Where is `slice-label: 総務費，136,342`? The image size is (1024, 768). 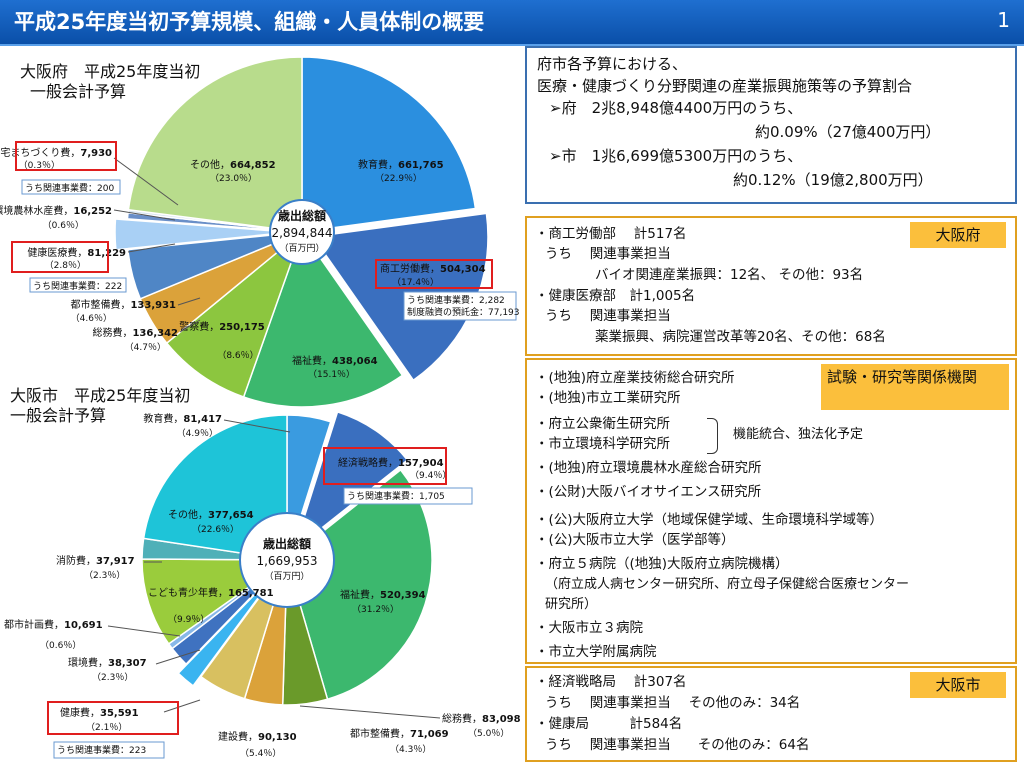 slice-label: 総務費，136,342 is located at coordinates (135, 332).